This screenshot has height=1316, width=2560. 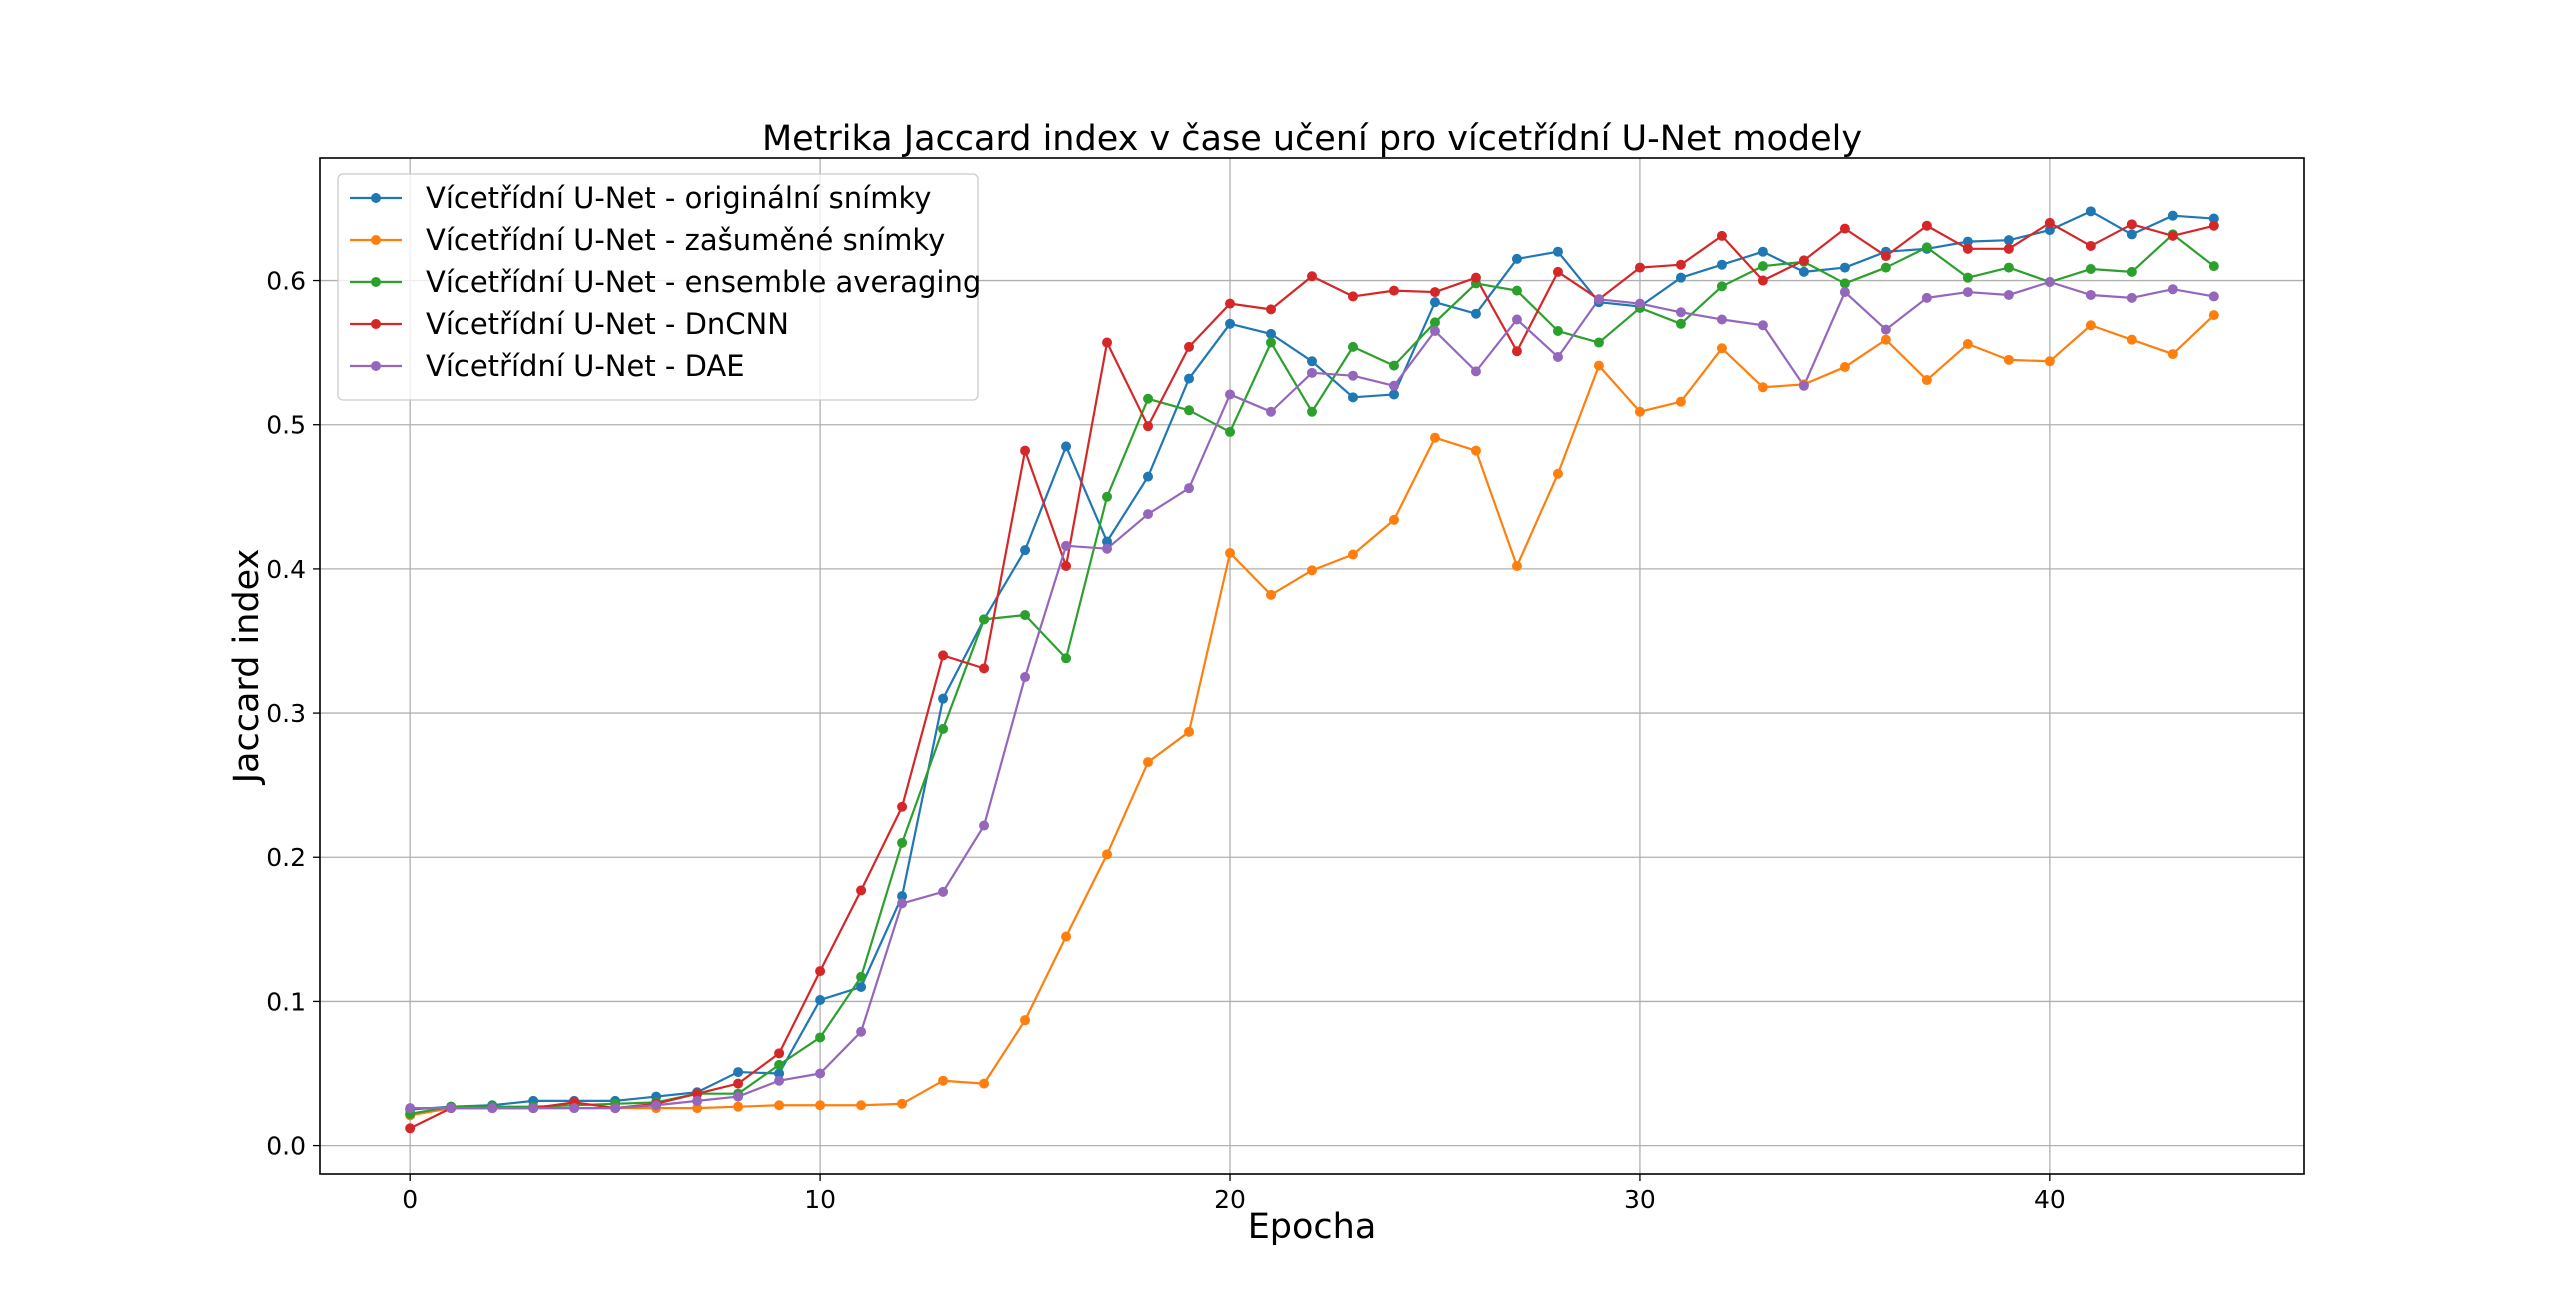 What do you see at coordinates (286, 1001) in the screenshot?
I see `y-tick-label: 0.1` at bounding box center [286, 1001].